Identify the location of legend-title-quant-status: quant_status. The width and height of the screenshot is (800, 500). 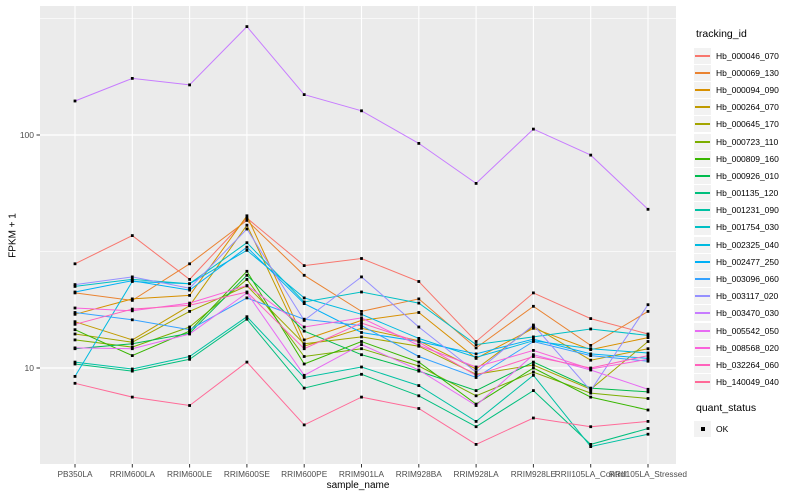
(726, 407).